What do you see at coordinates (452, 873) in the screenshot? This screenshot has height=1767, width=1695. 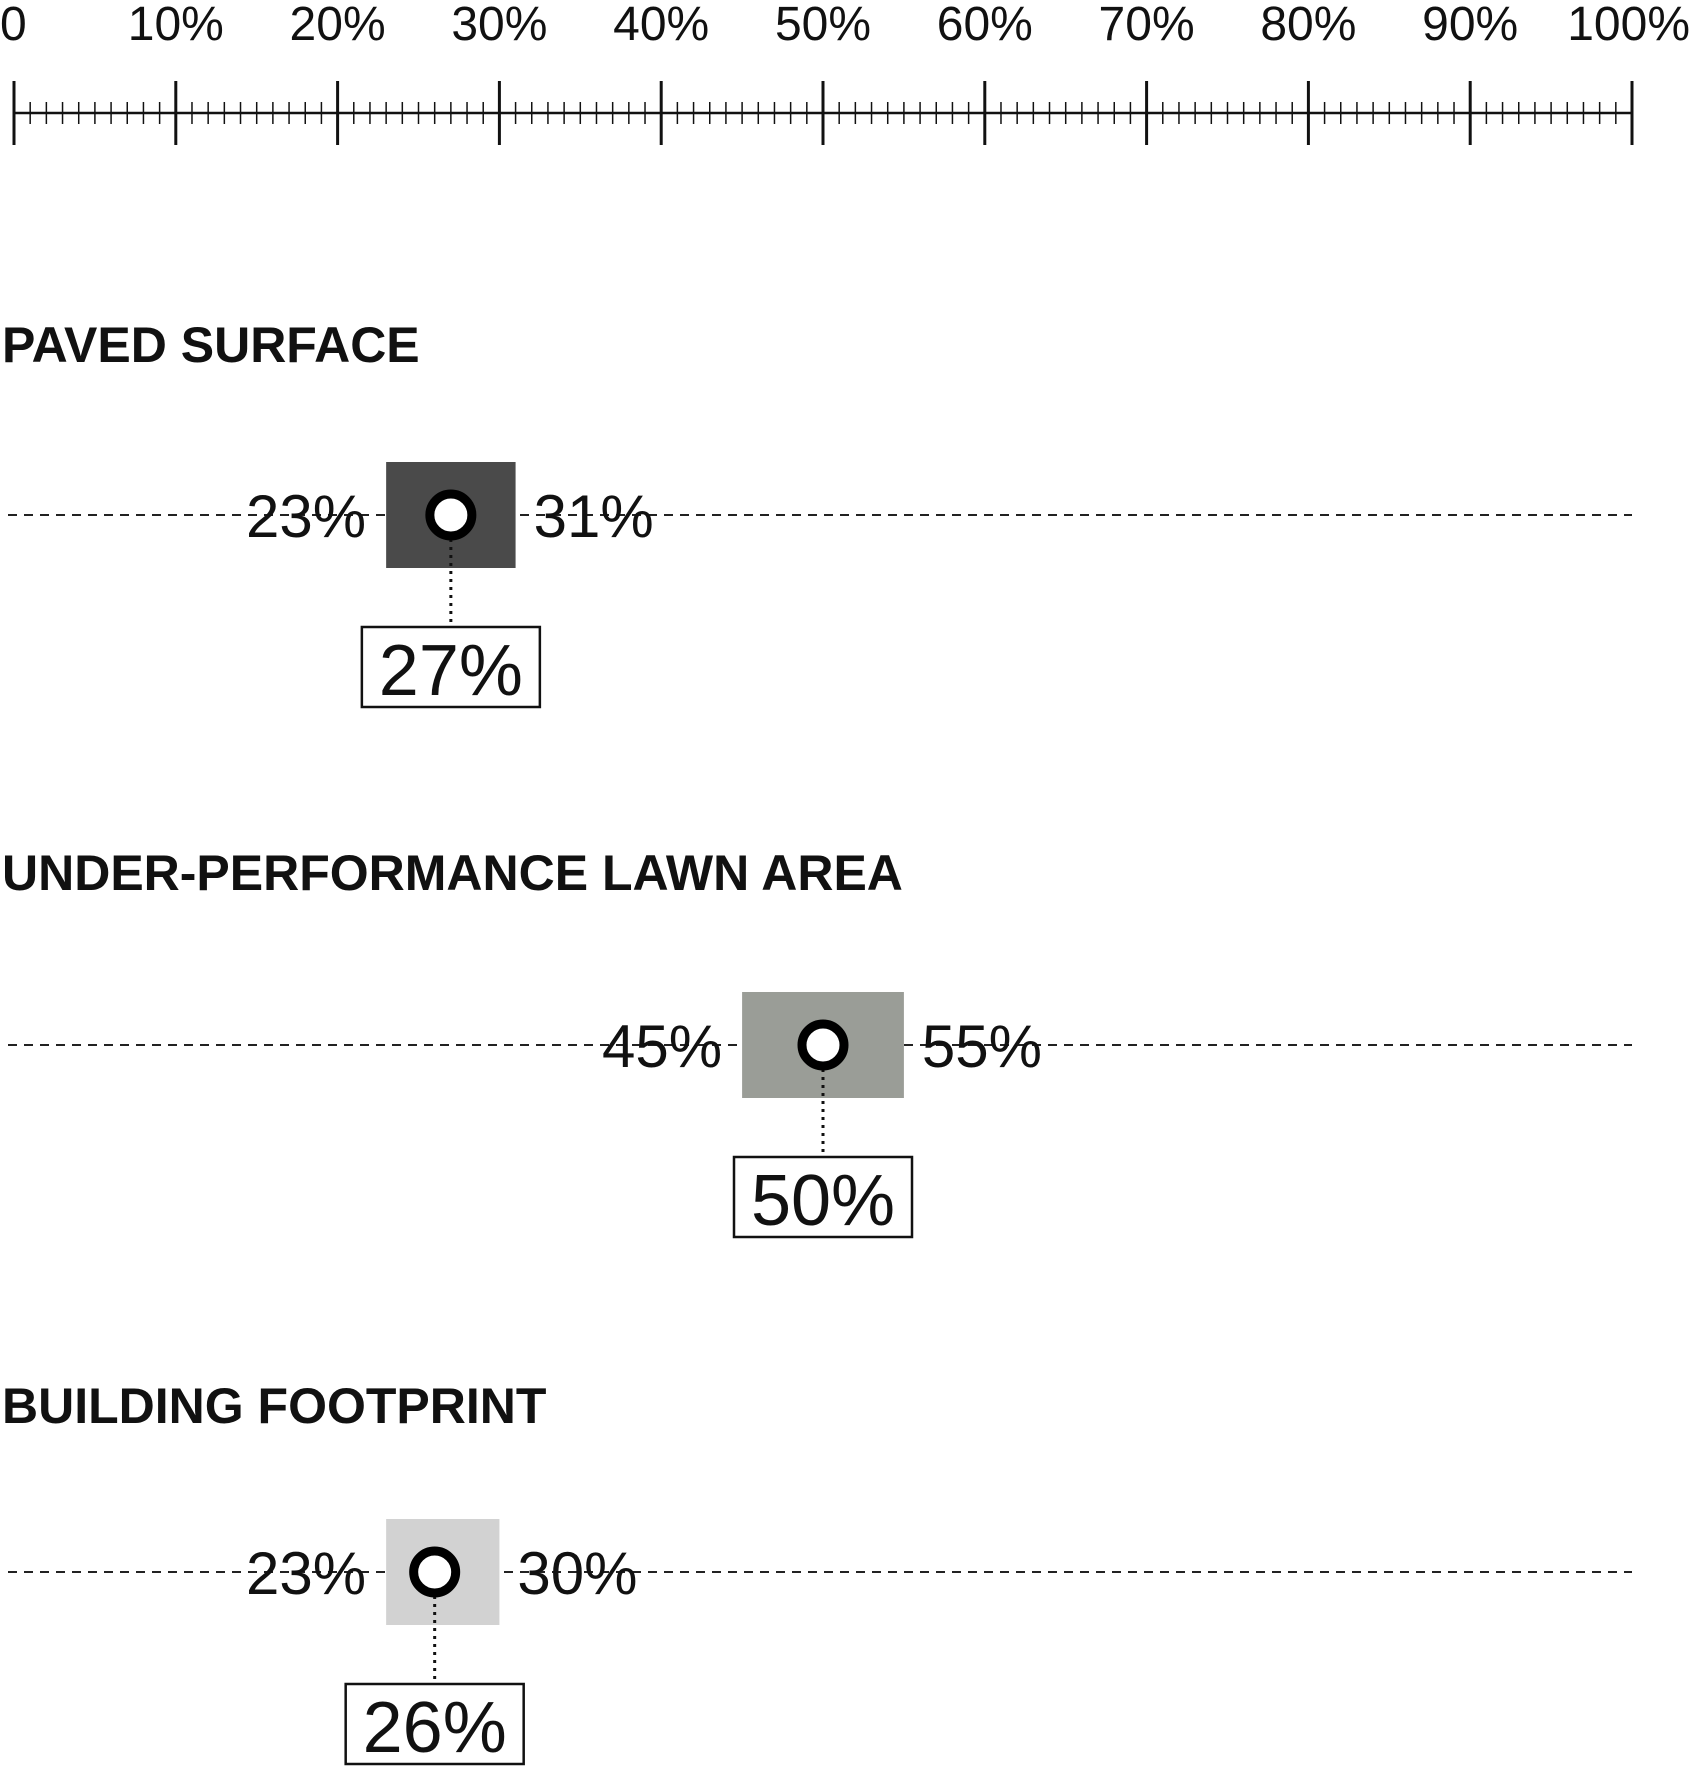 I see `category-title: UNDER-PERFORMANCE LAWN AREA` at bounding box center [452, 873].